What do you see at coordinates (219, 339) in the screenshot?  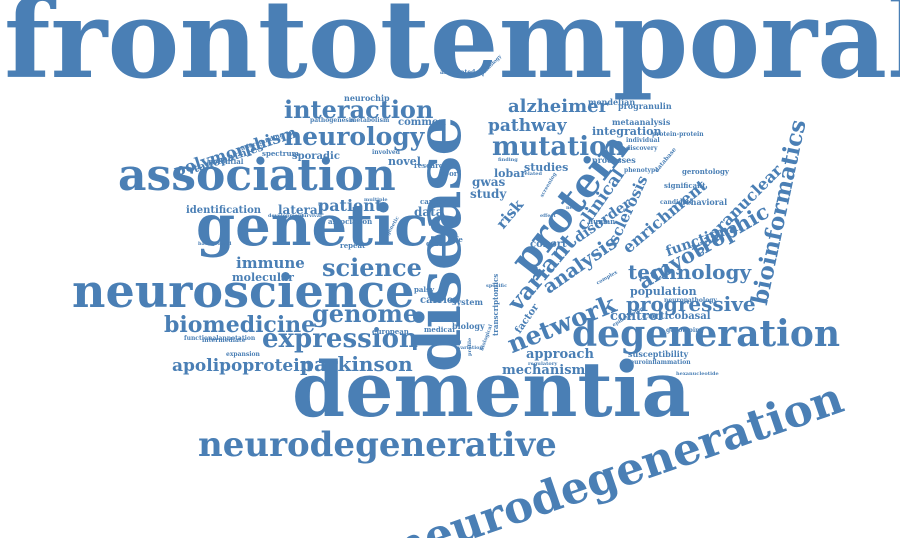 I see `word-functionalannotation: functionalannotation` at bounding box center [219, 339].